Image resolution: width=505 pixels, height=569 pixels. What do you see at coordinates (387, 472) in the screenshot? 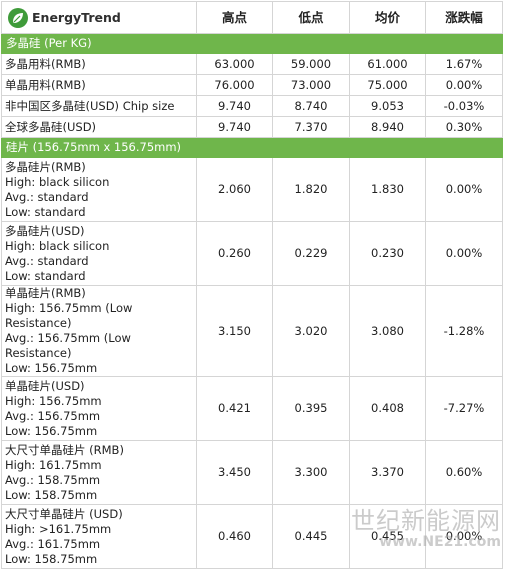
I see `average-price: 3.370` at bounding box center [387, 472].